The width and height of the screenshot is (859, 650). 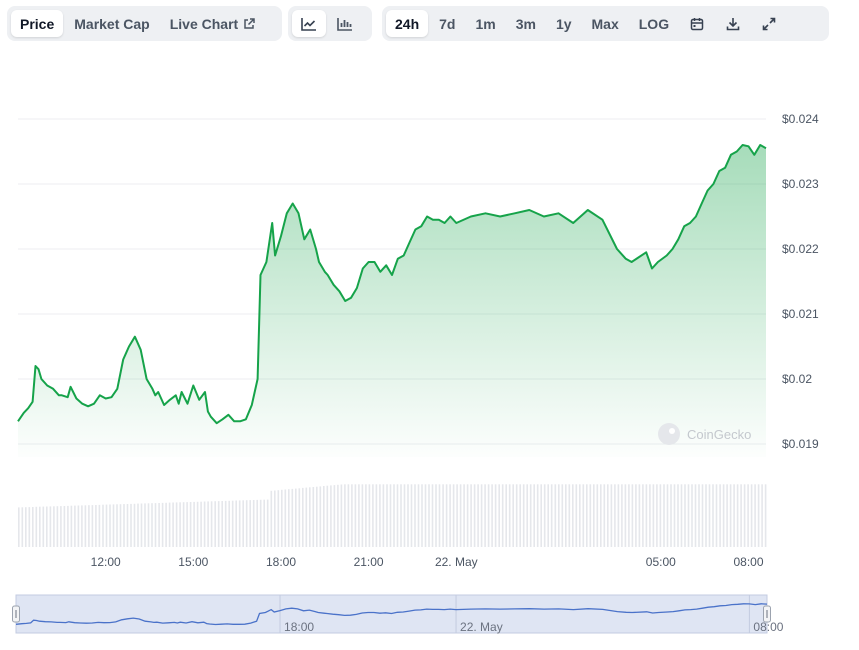 I want to click on view-tab-group: Price Market Cap Live Chart, so click(x=144, y=23).